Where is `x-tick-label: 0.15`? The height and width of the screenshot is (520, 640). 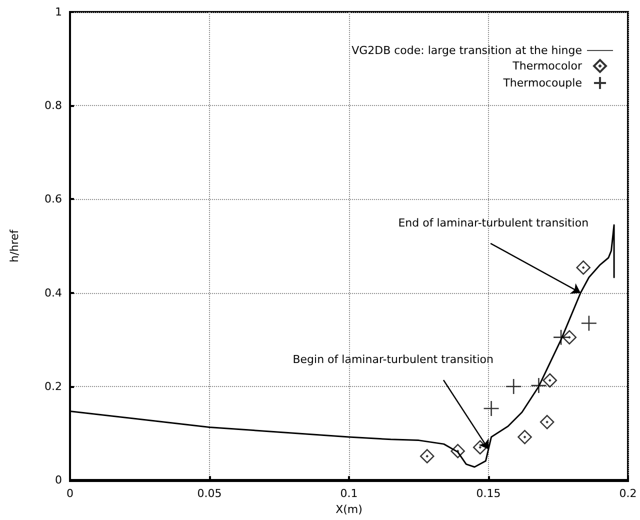
x-tick-label: 0.15 is located at coordinates (488, 493).